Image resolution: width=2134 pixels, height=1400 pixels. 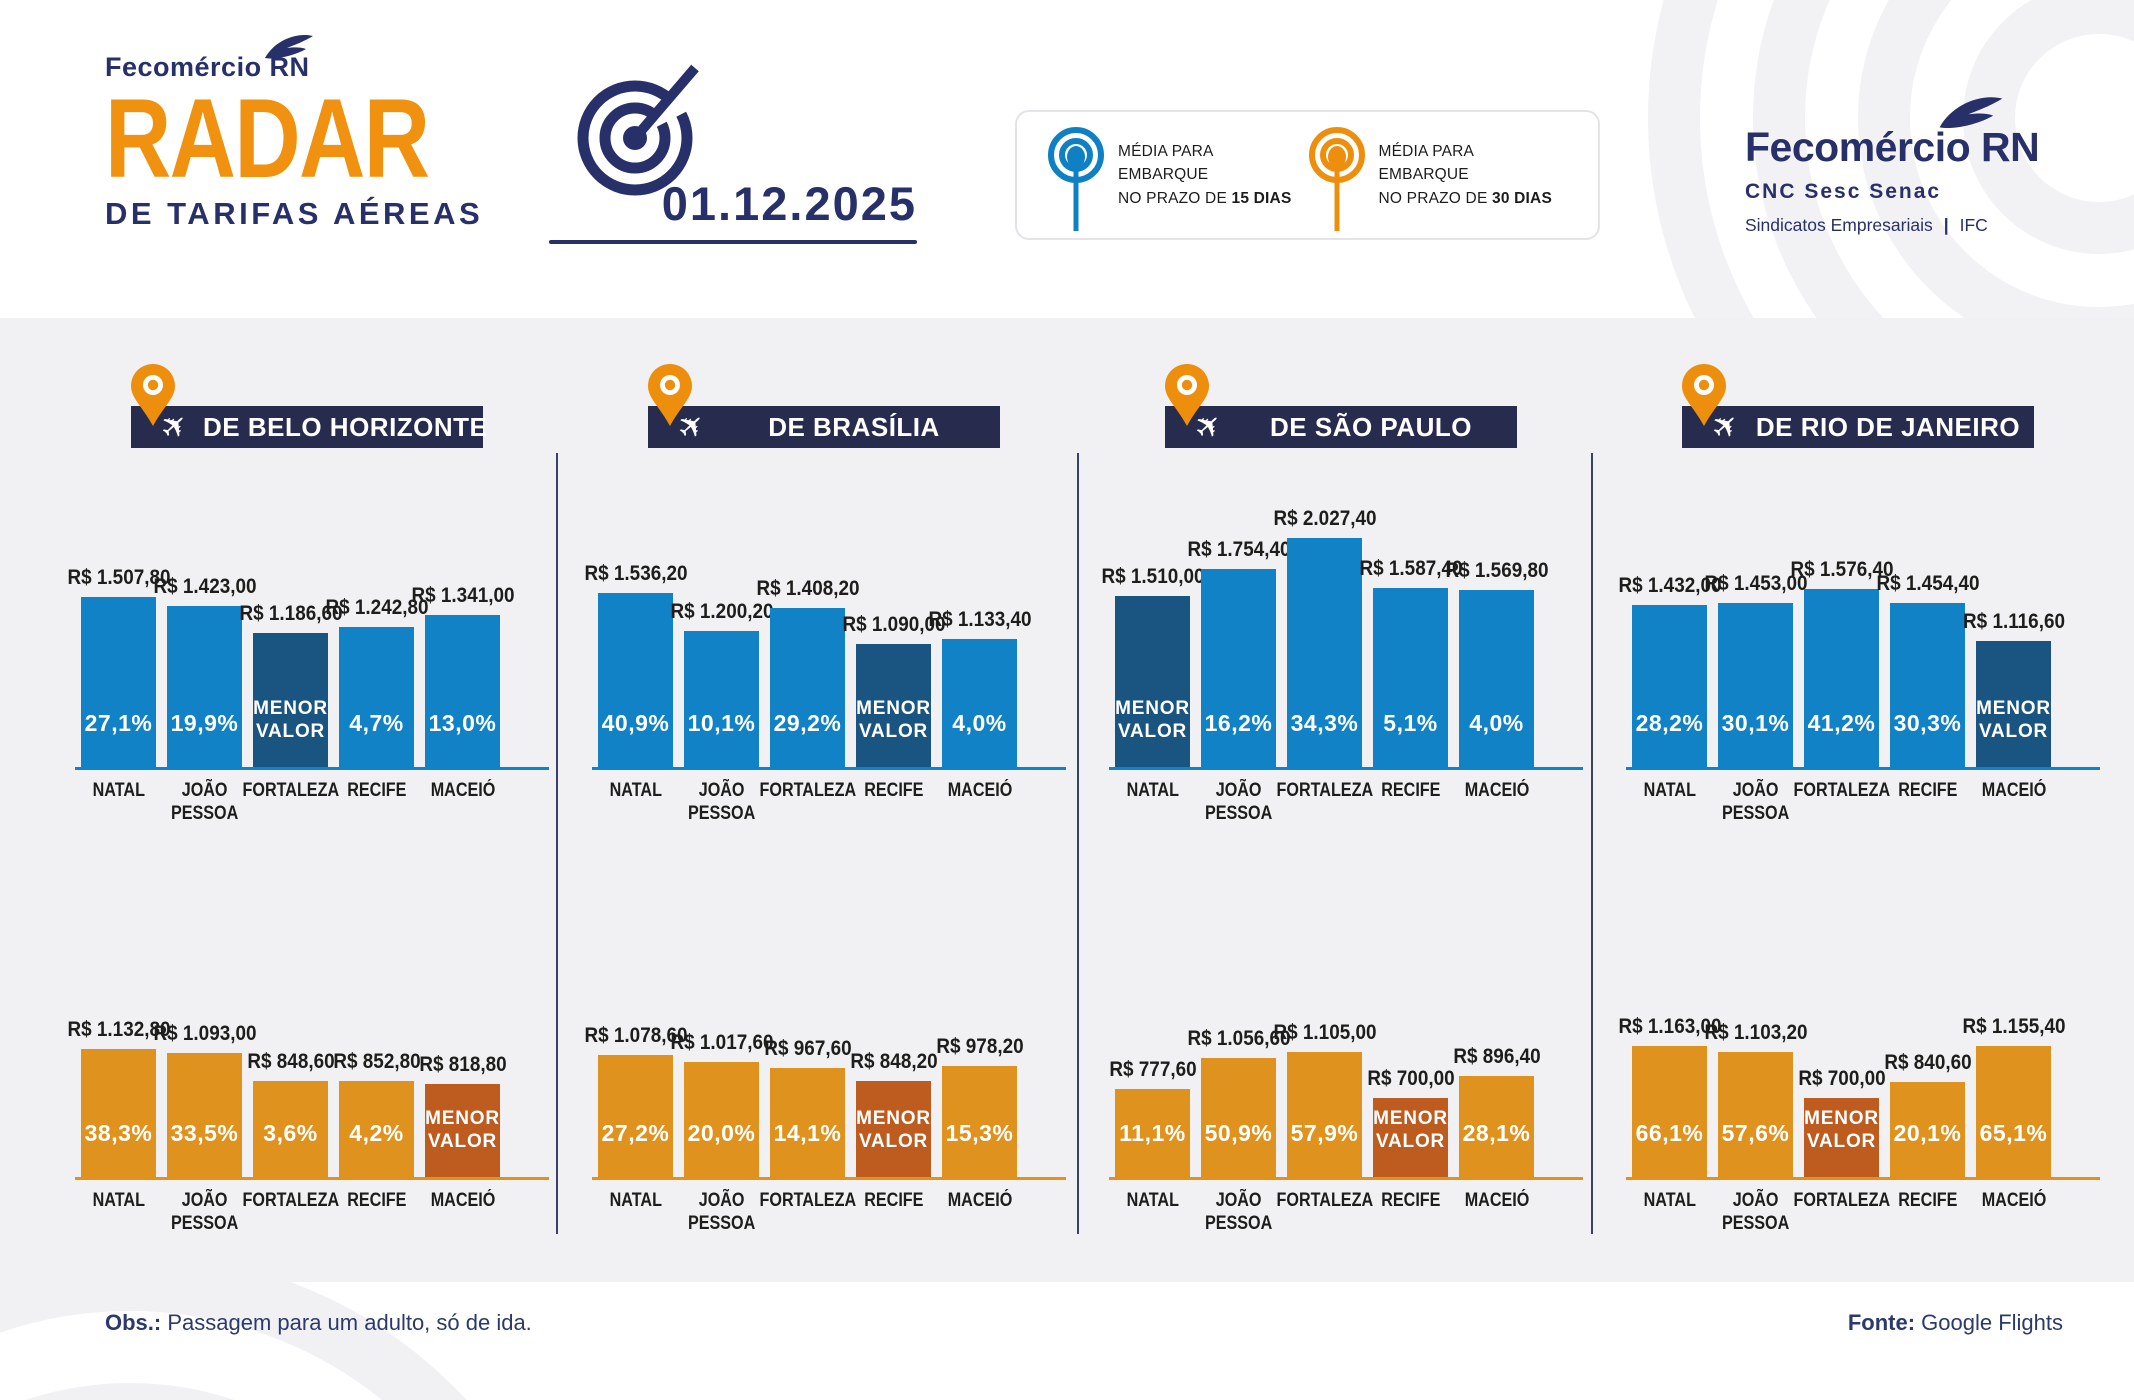 I want to click on variation-percent-label: 34,3%, so click(x=1324, y=723).